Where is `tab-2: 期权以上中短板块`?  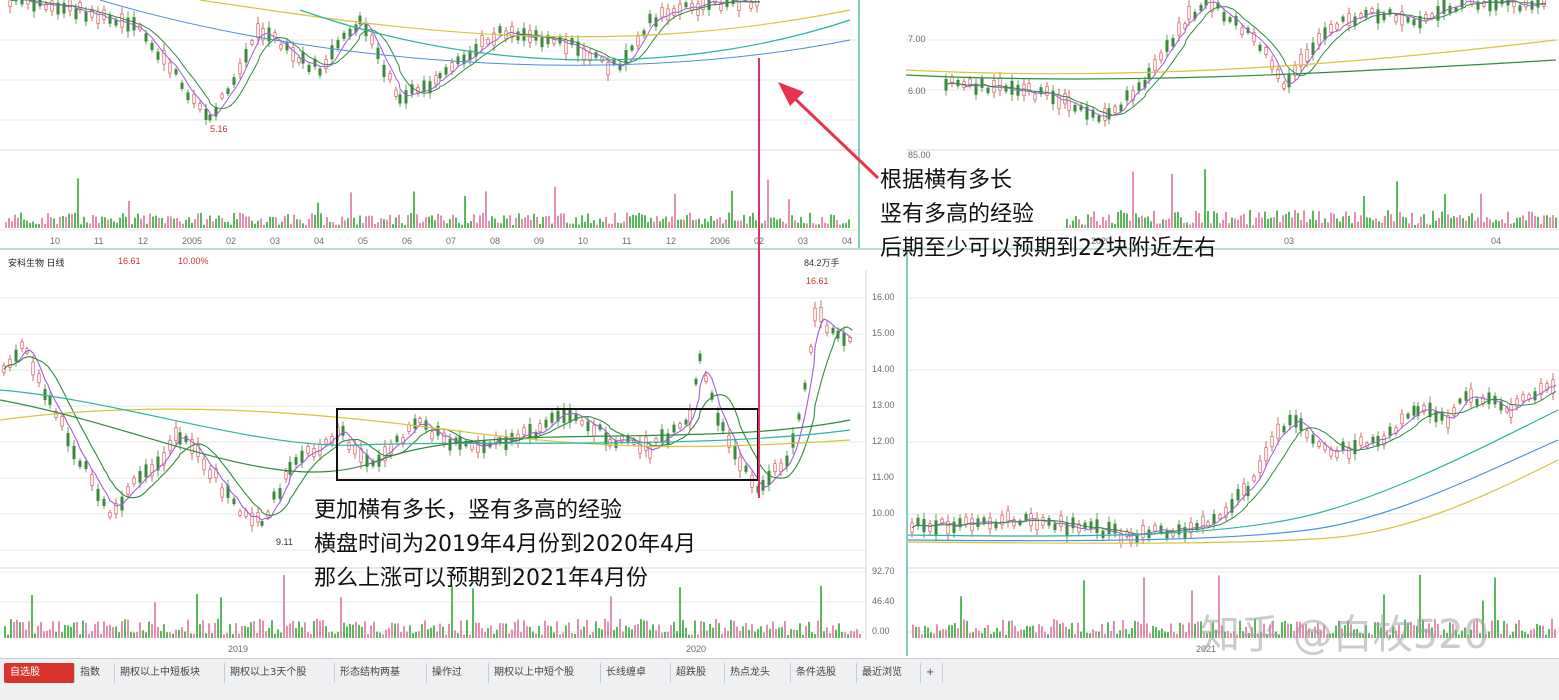 tab-2: 期权以上中短板块 is located at coordinates (169, 673).